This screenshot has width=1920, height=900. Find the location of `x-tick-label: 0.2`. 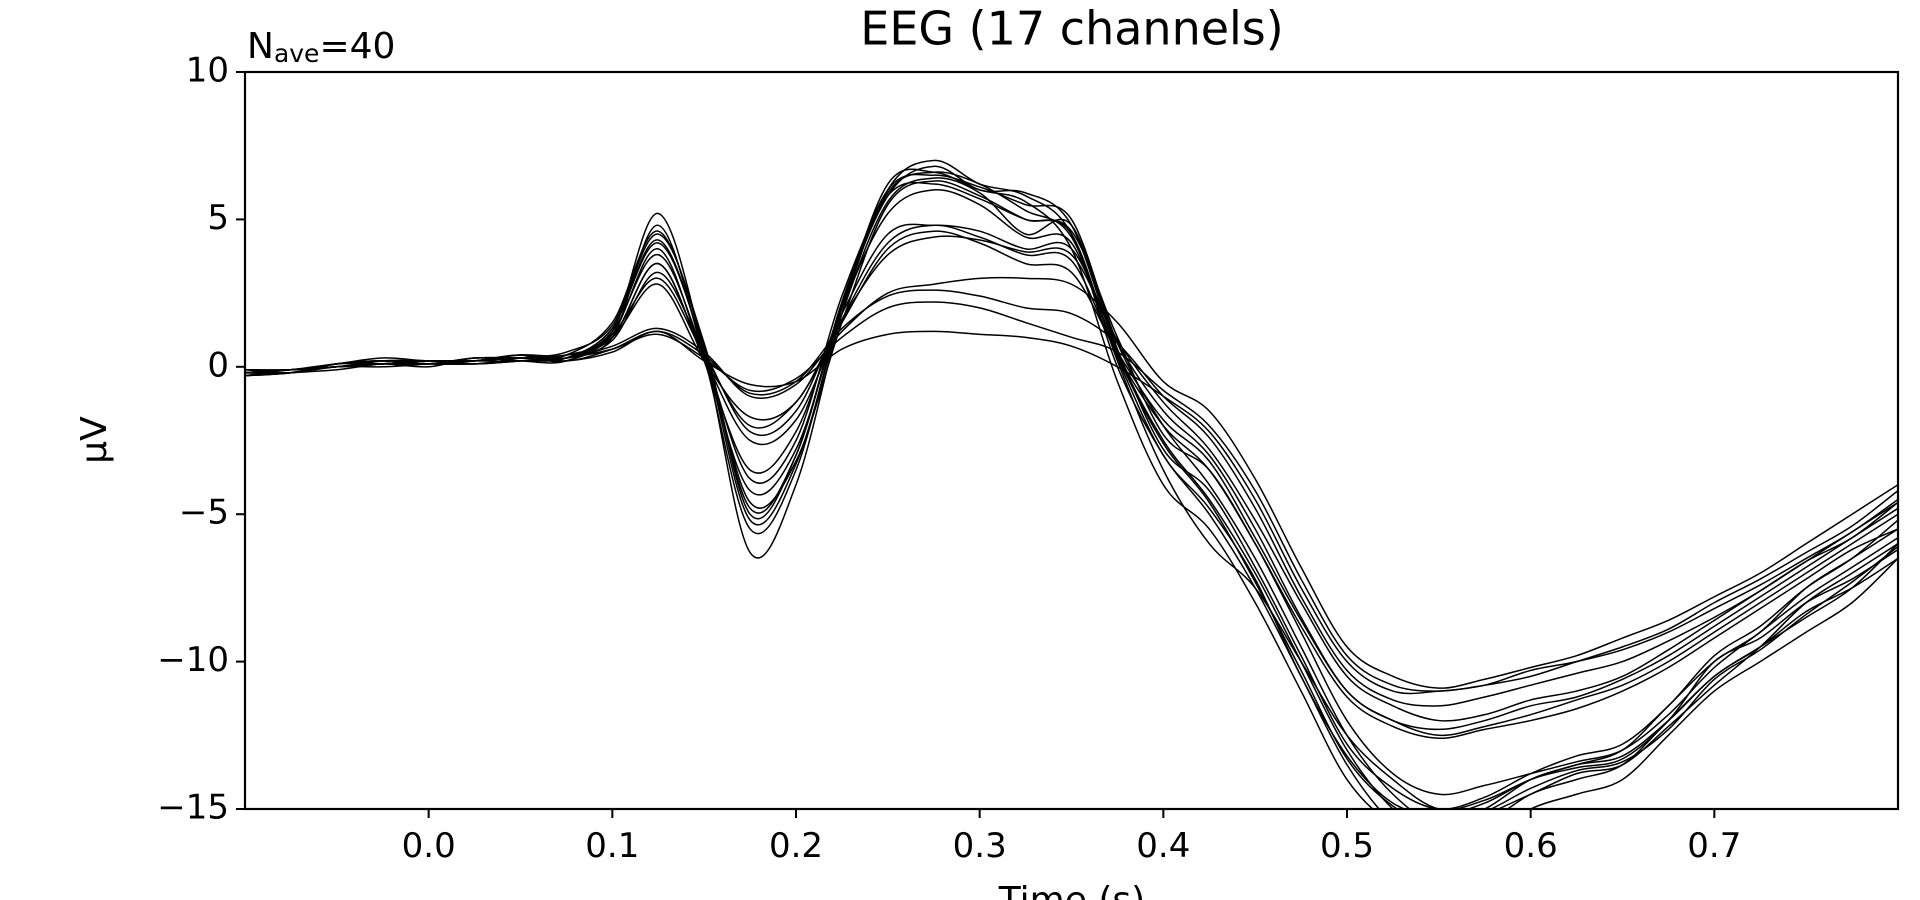

x-tick-label: 0.2 is located at coordinates (796, 846).